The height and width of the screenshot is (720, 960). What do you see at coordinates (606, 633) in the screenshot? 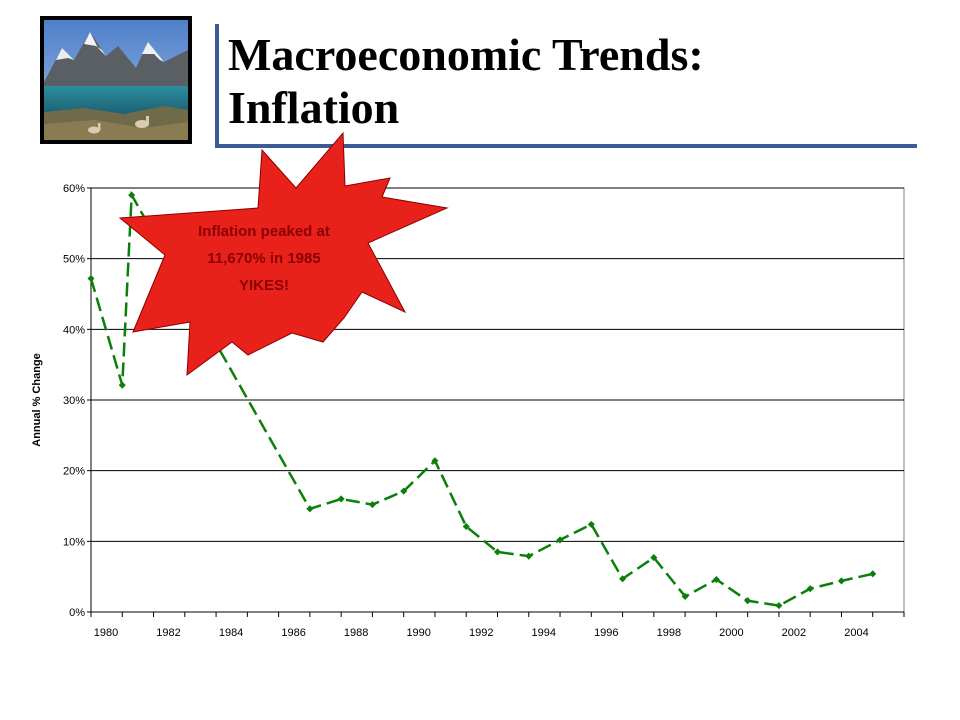
I see `x-tick-label: 1996` at bounding box center [606, 633].